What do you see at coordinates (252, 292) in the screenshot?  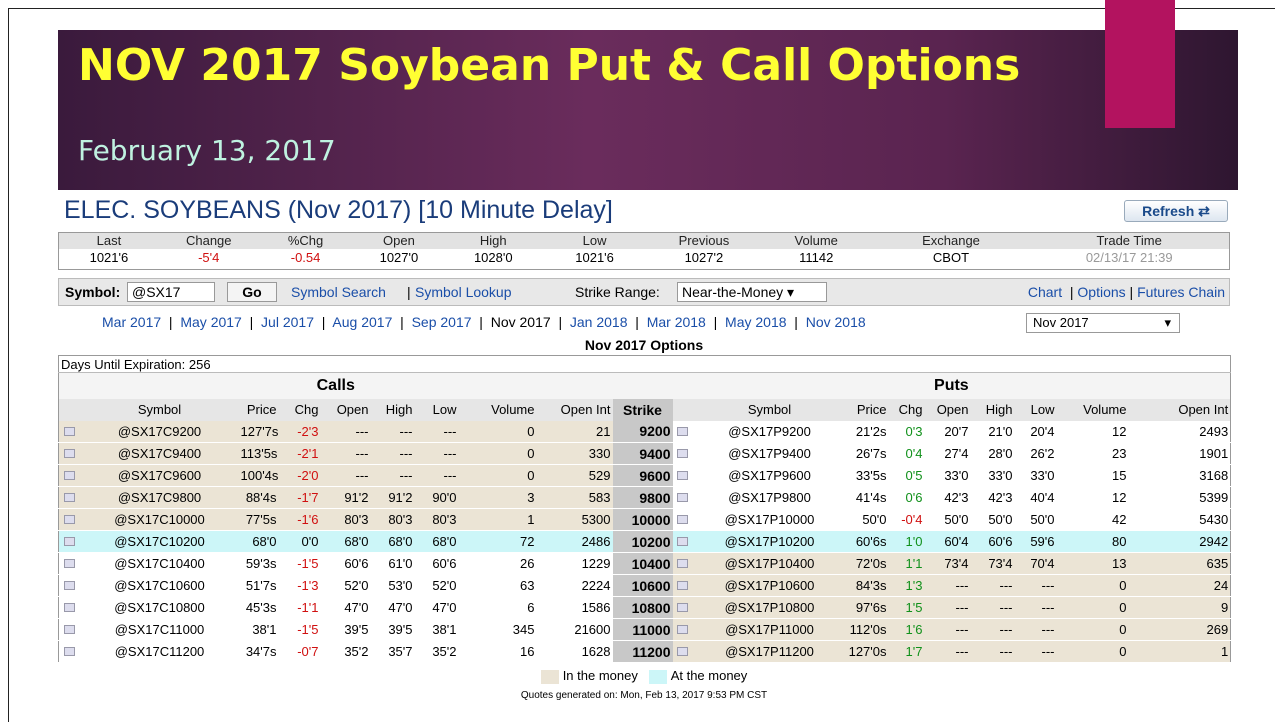 I see `go-button: Go` at bounding box center [252, 292].